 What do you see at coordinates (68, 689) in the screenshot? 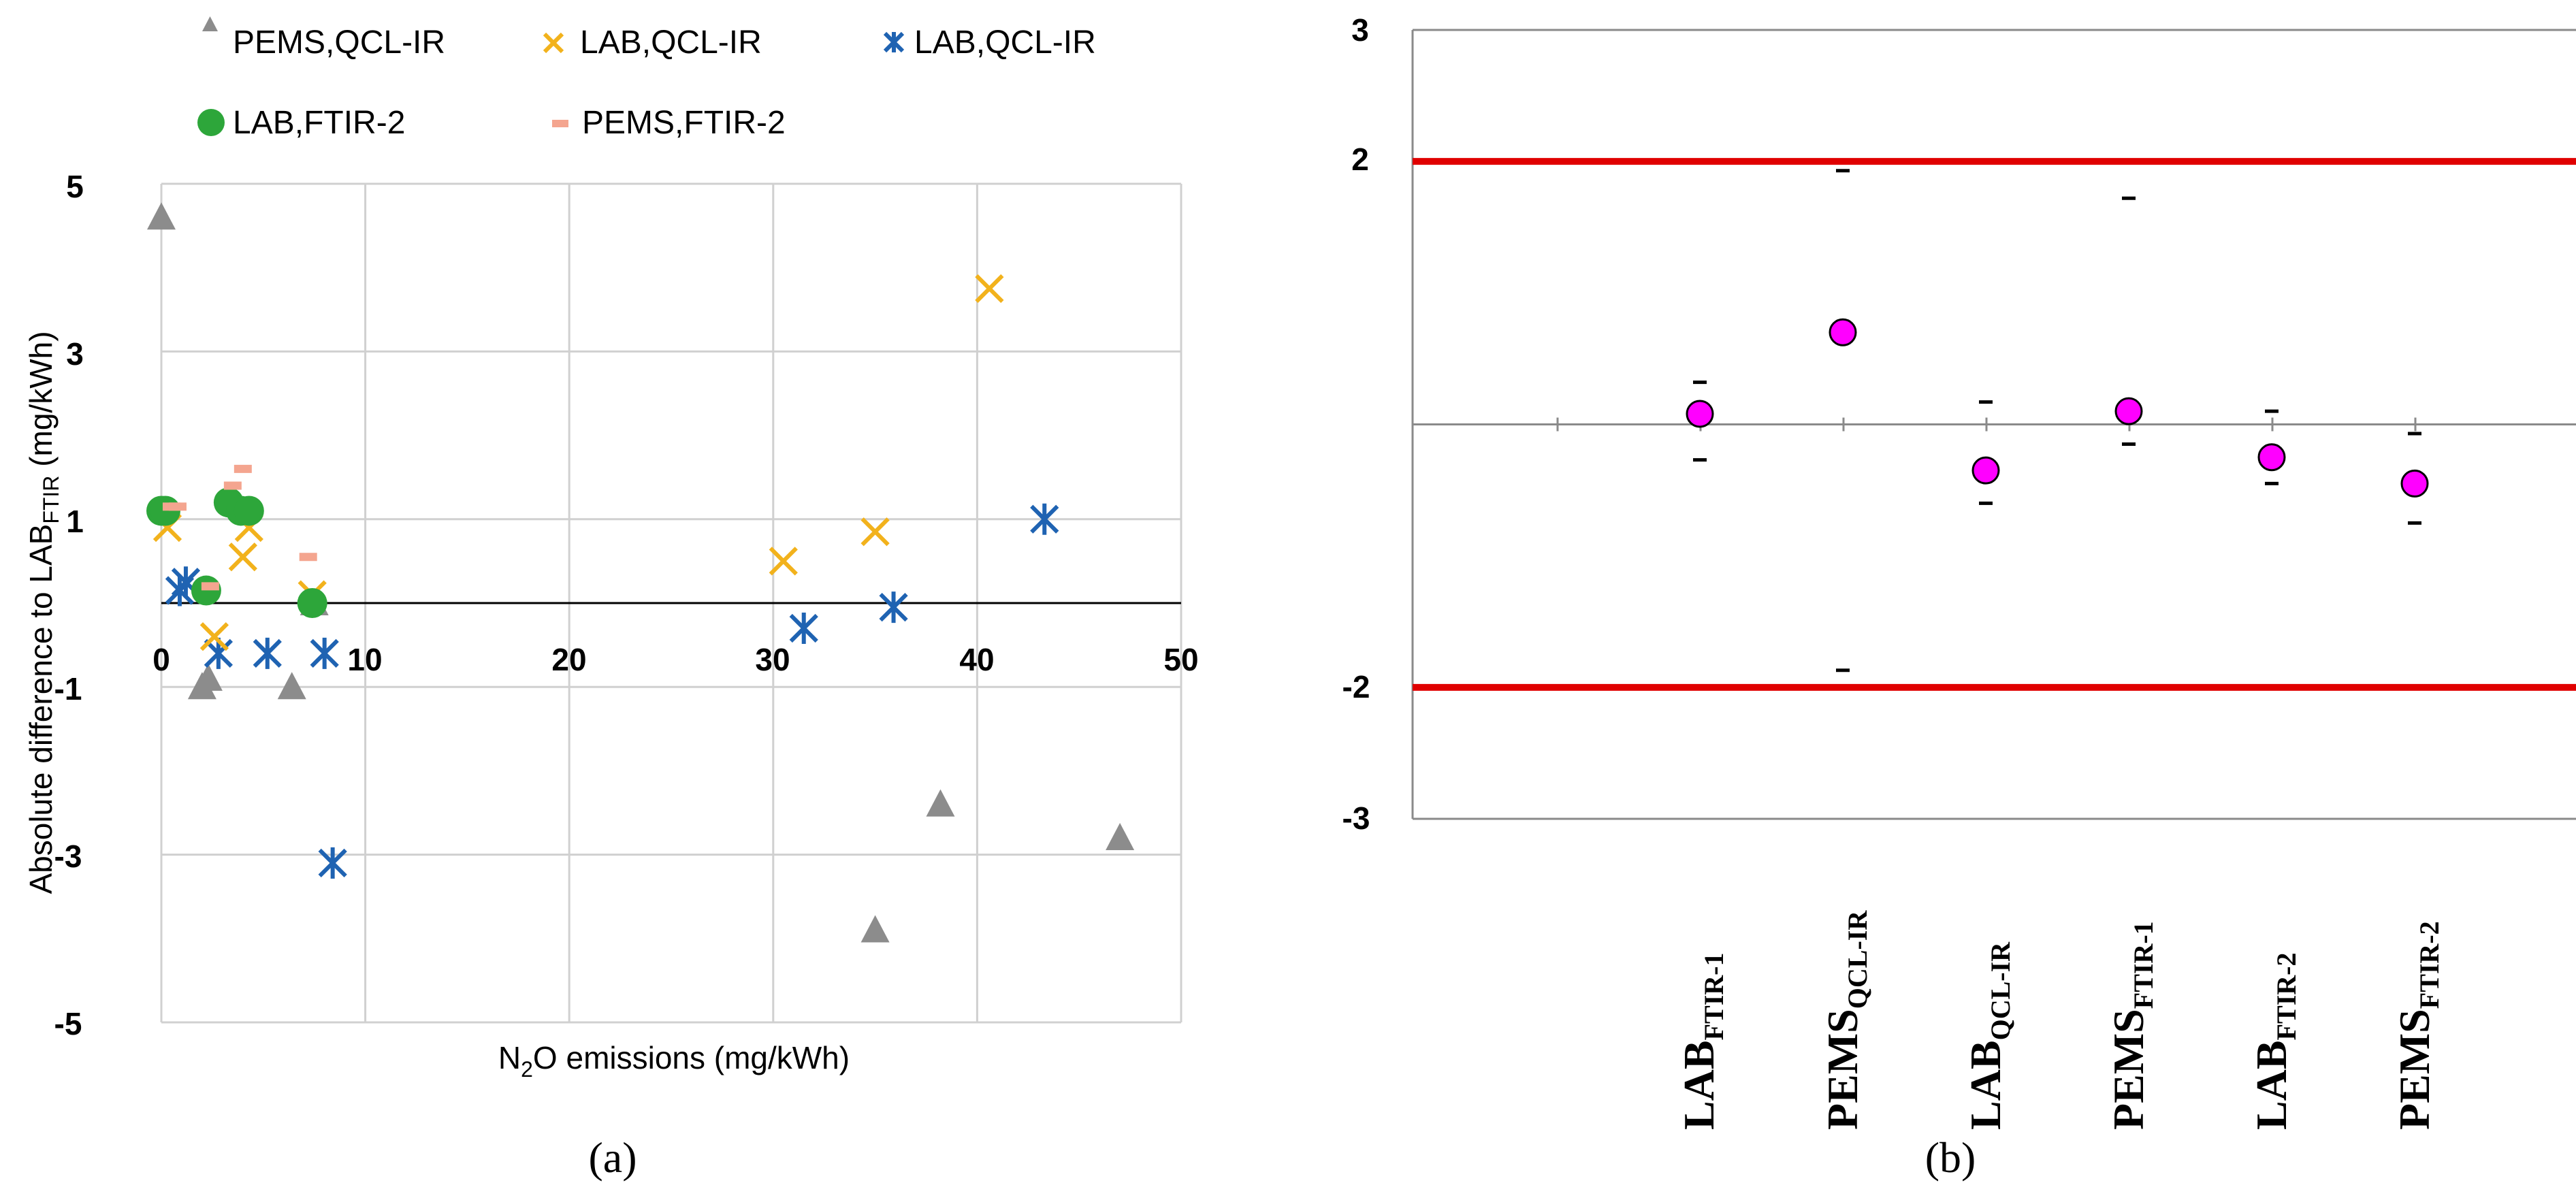
I see `a-y-tick-neg1: -1` at bounding box center [68, 689].